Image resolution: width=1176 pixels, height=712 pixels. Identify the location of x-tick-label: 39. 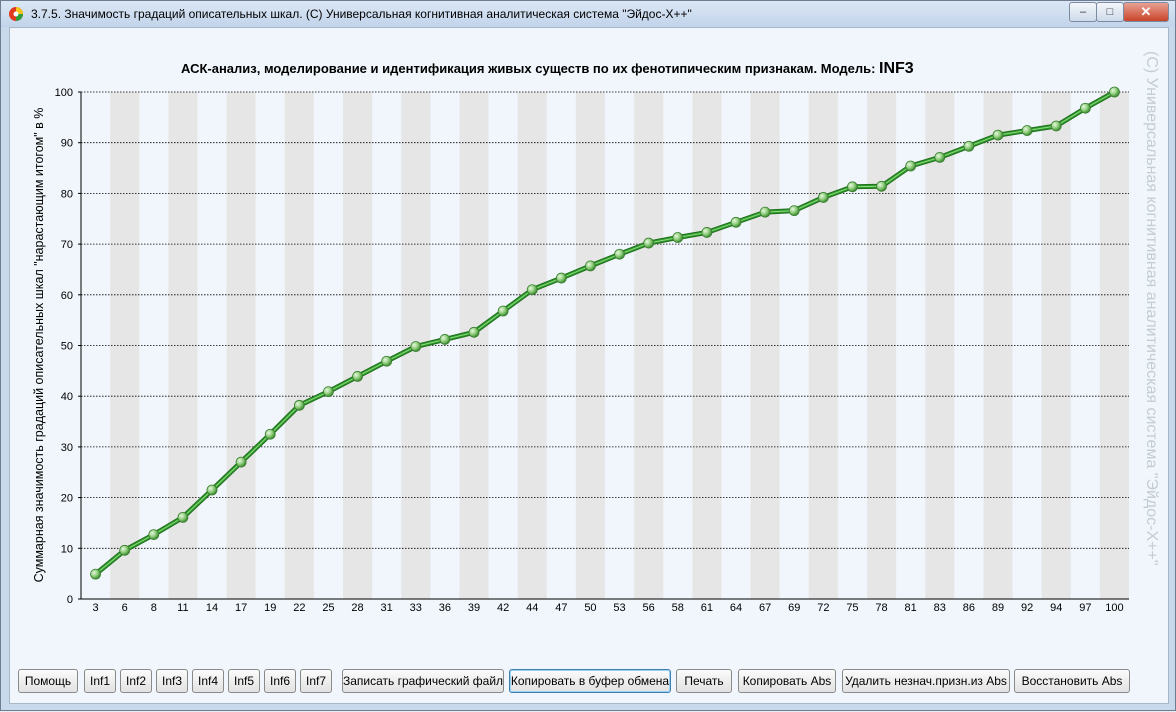
(474, 608).